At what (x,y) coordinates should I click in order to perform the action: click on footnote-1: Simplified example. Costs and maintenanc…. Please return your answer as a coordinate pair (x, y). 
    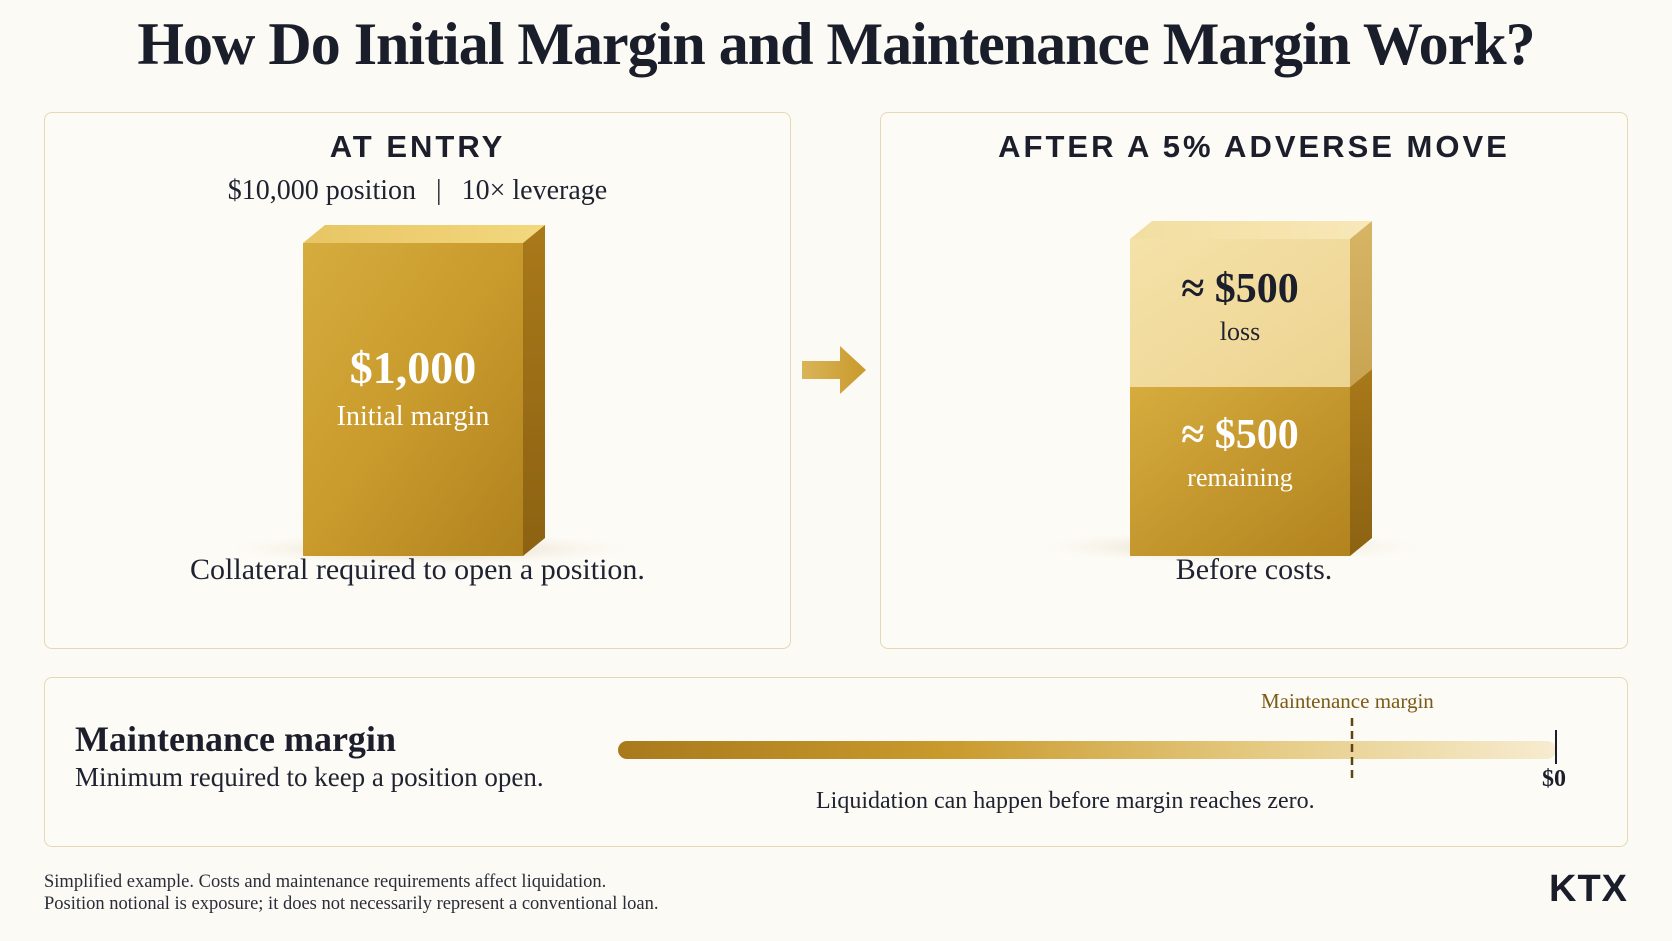
    Looking at the image, I should click on (325, 882).